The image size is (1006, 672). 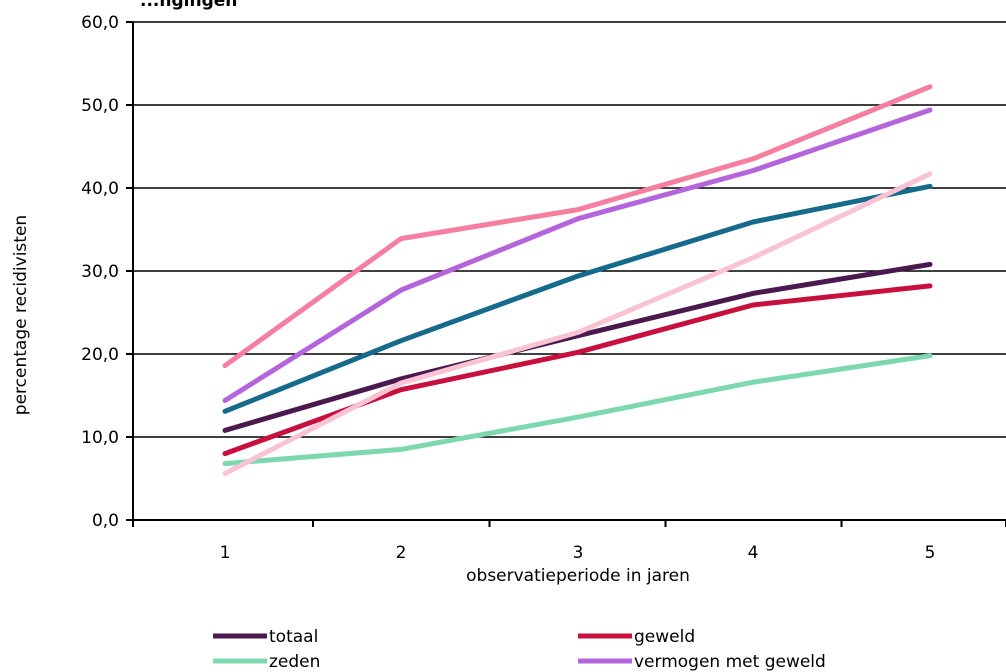 I want to click on x-tick-label: 3, so click(x=578, y=553).